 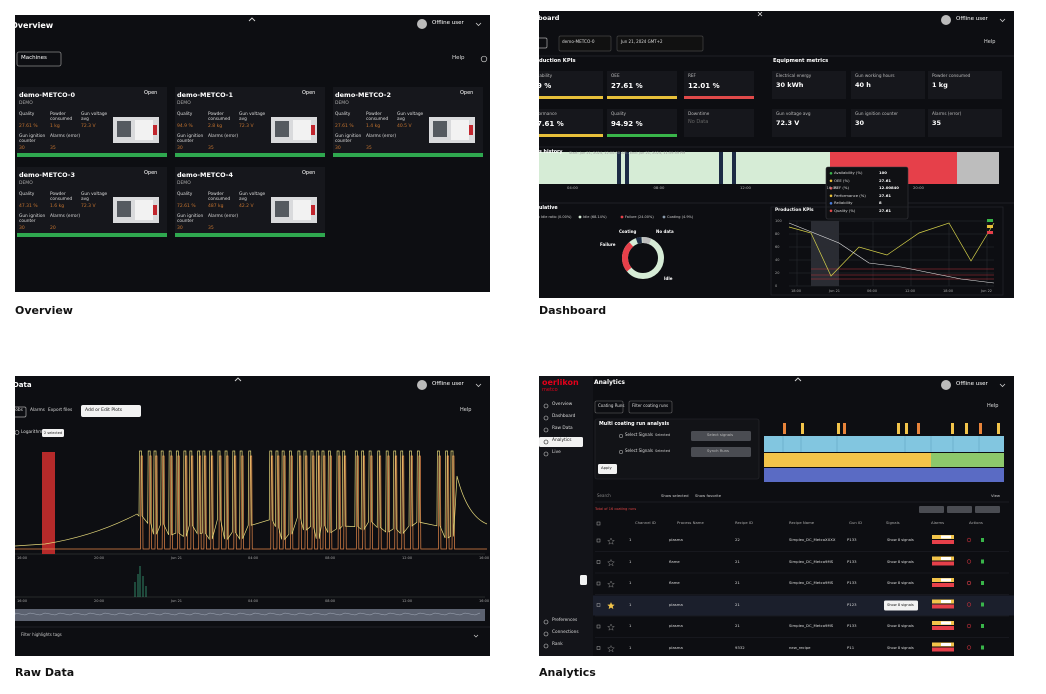 What do you see at coordinates (650, 405) in the screenshot?
I see `top-button: Filter coating runs` at bounding box center [650, 405].